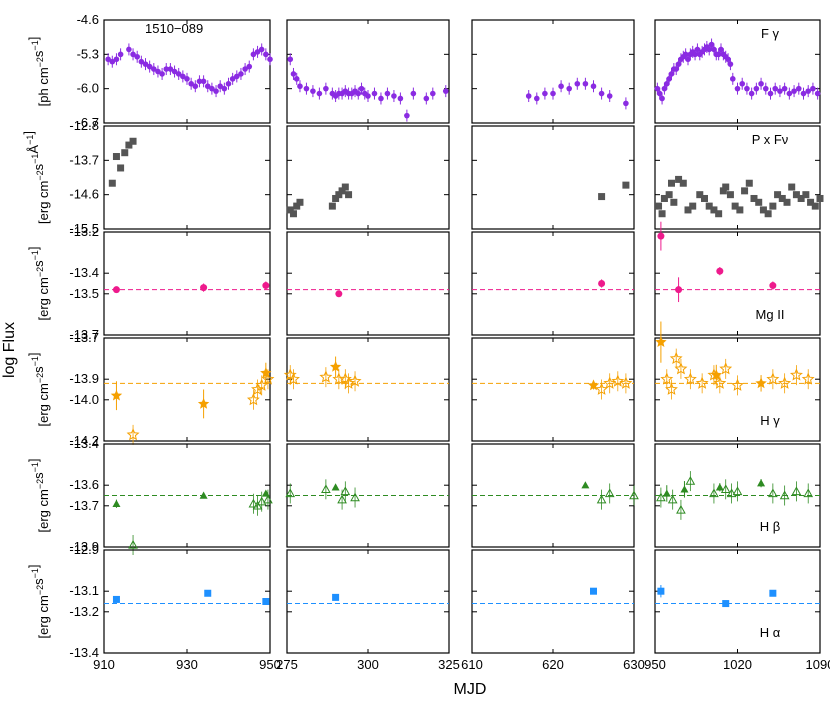 Image resolution: width=830 pixels, height=701 pixels. I want to click on y-tick-label: -13.6, so click(84, 484).